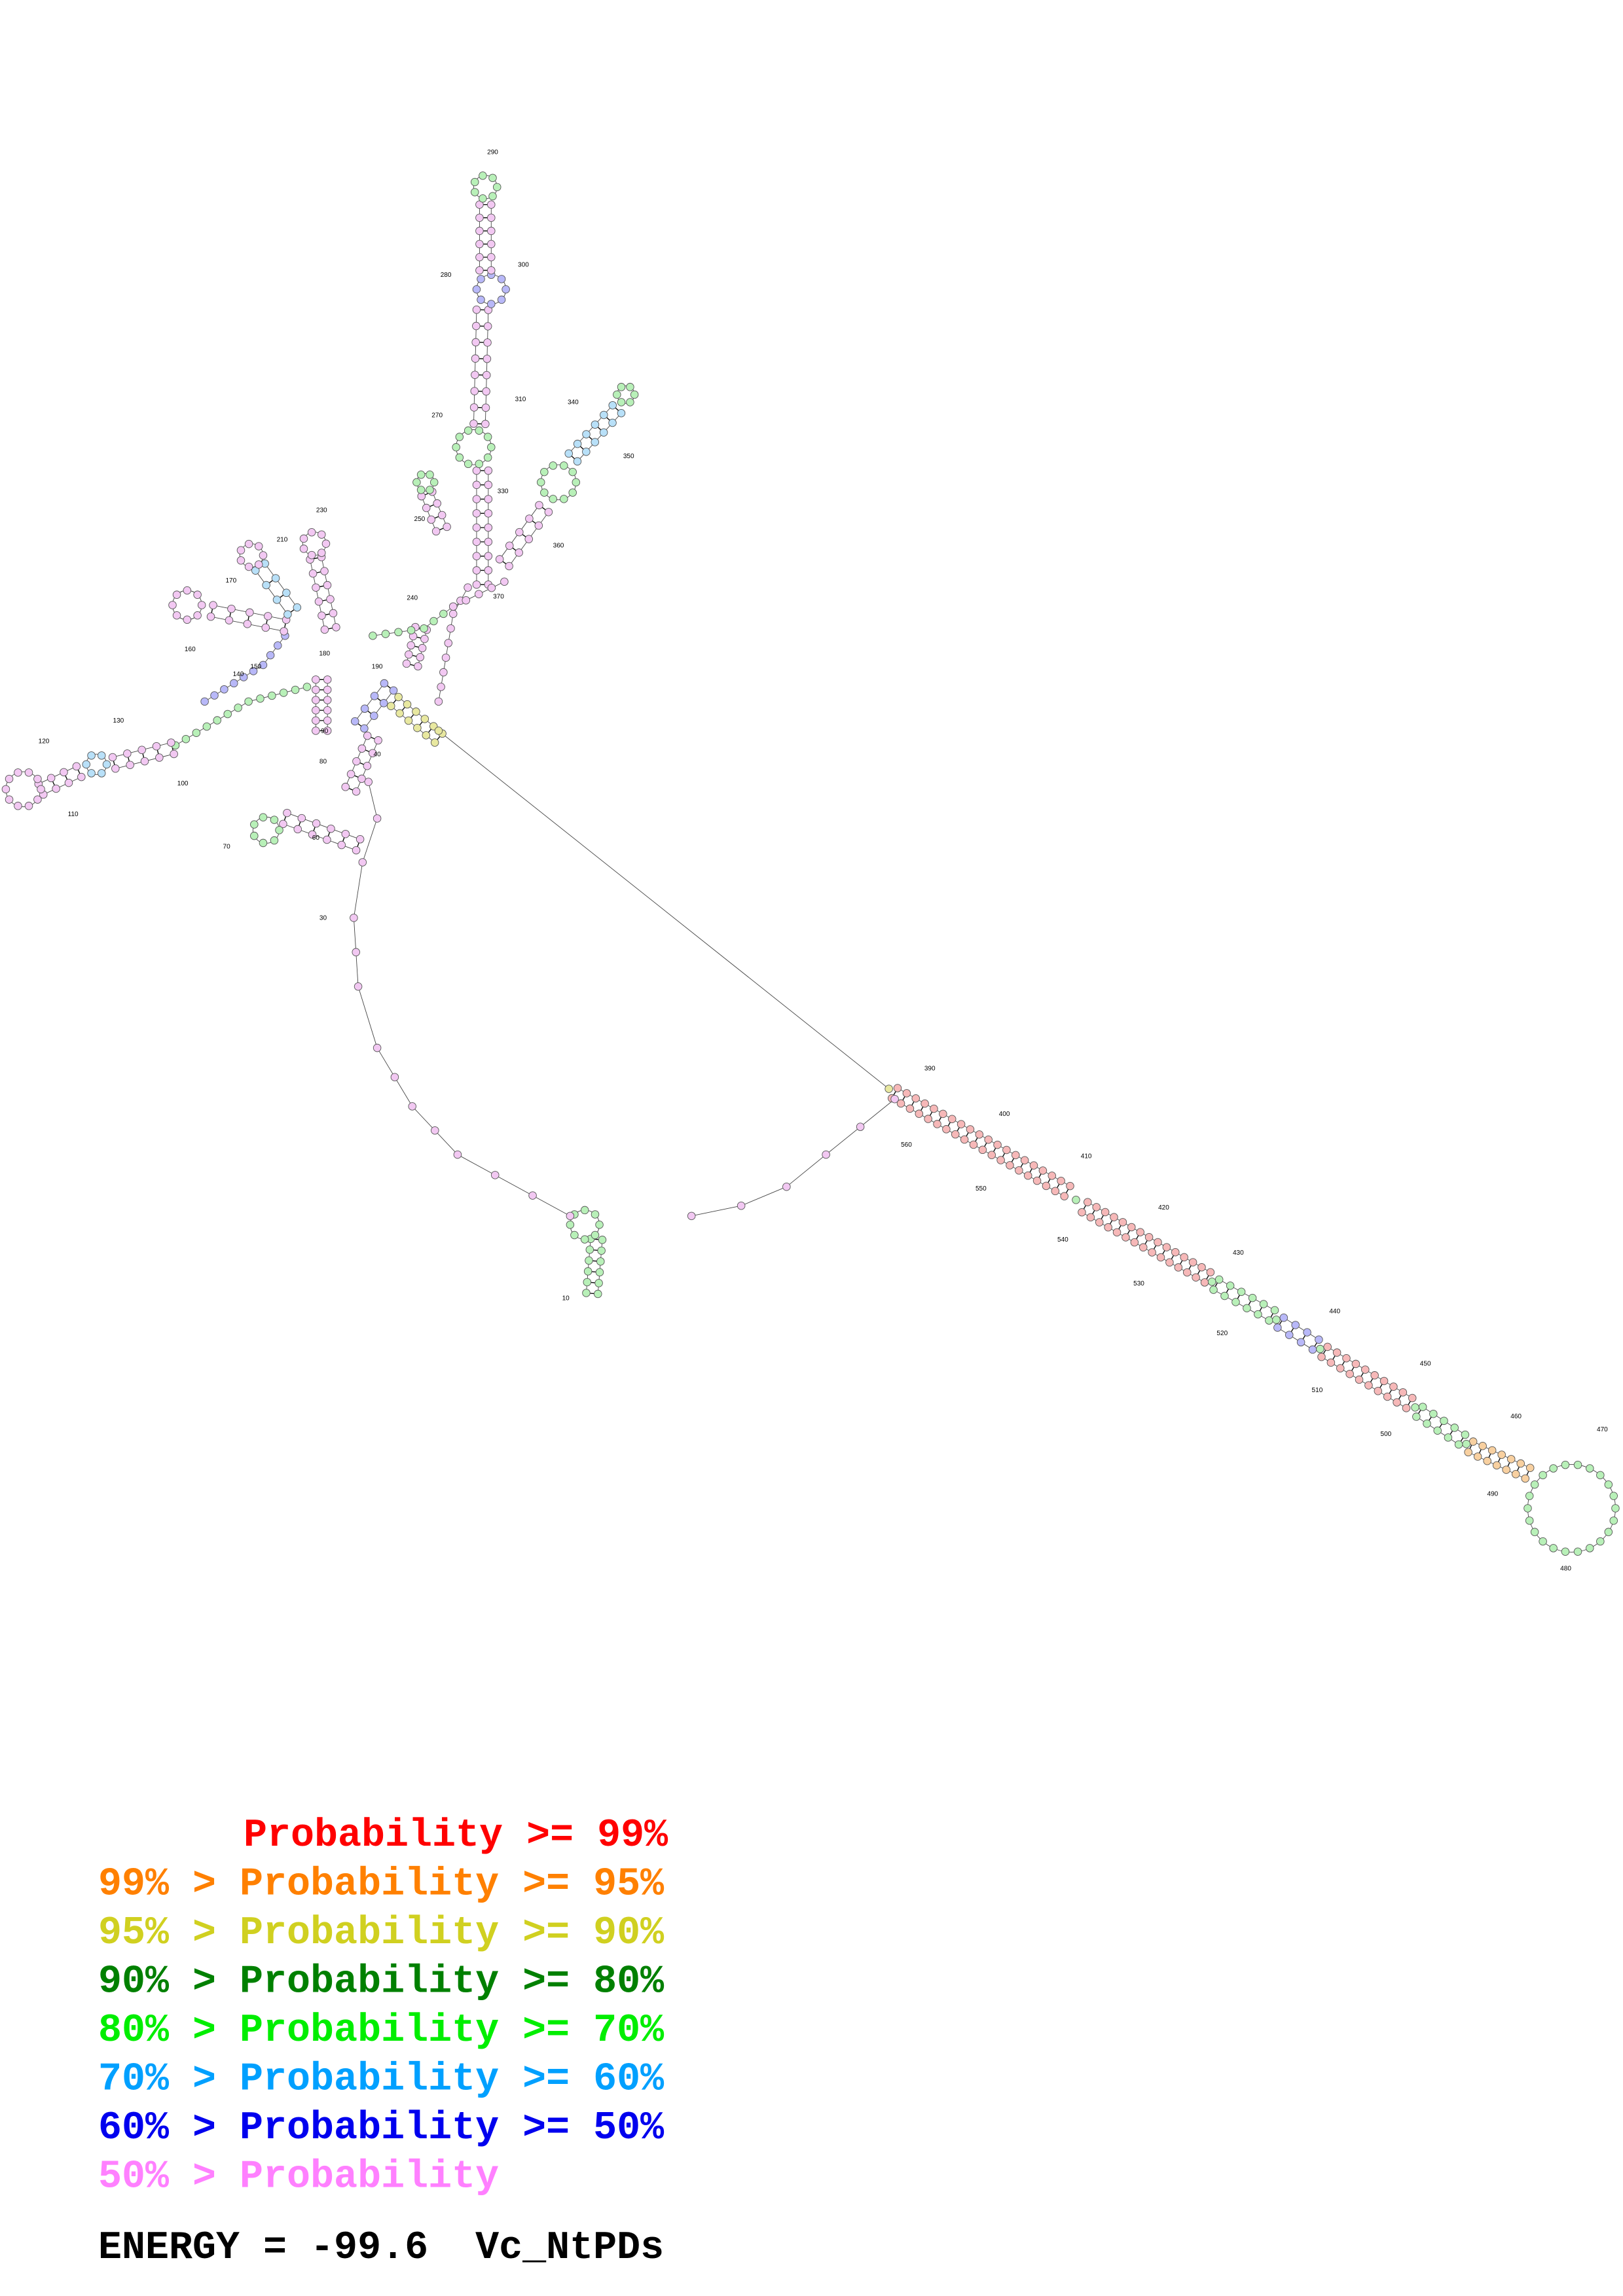 The width and height of the screenshot is (1623, 2296). I want to click on position-label: 130, so click(118, 721).